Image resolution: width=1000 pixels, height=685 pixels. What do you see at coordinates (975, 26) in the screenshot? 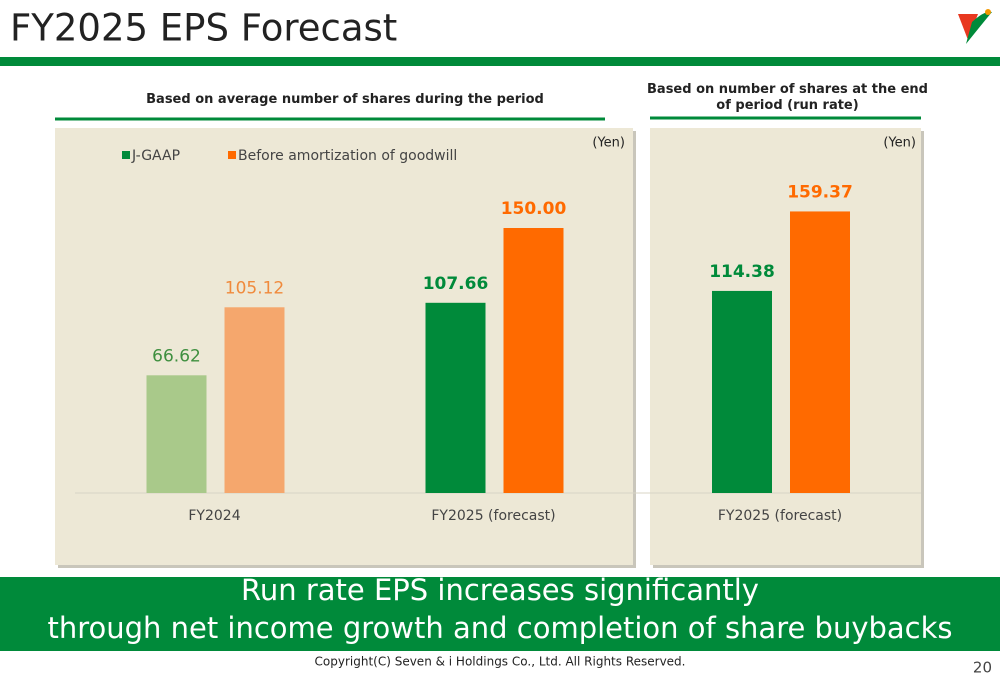
I see `logo` at bounding box center [975, 26].